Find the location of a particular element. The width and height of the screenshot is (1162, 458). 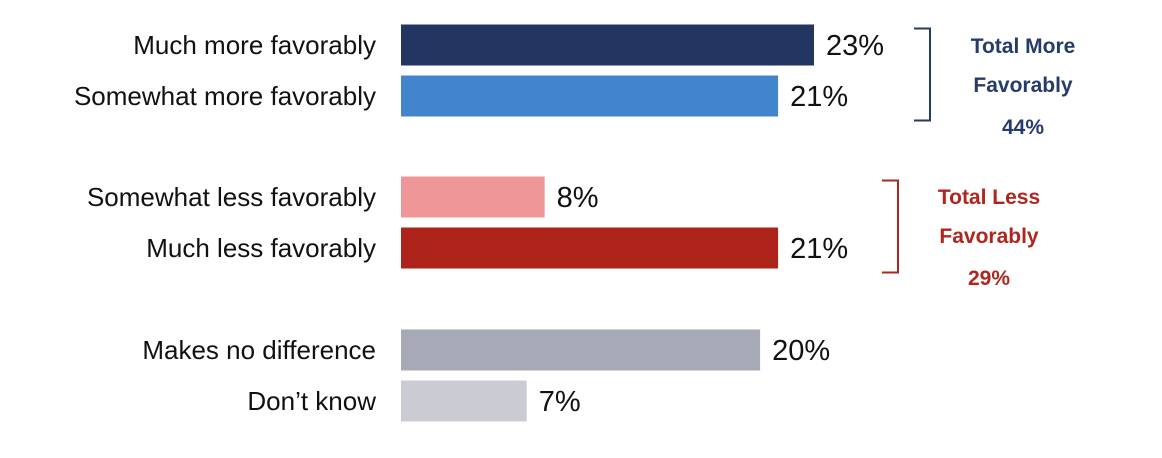

bar-much-more-favorably is located at coordinates (607, 45).